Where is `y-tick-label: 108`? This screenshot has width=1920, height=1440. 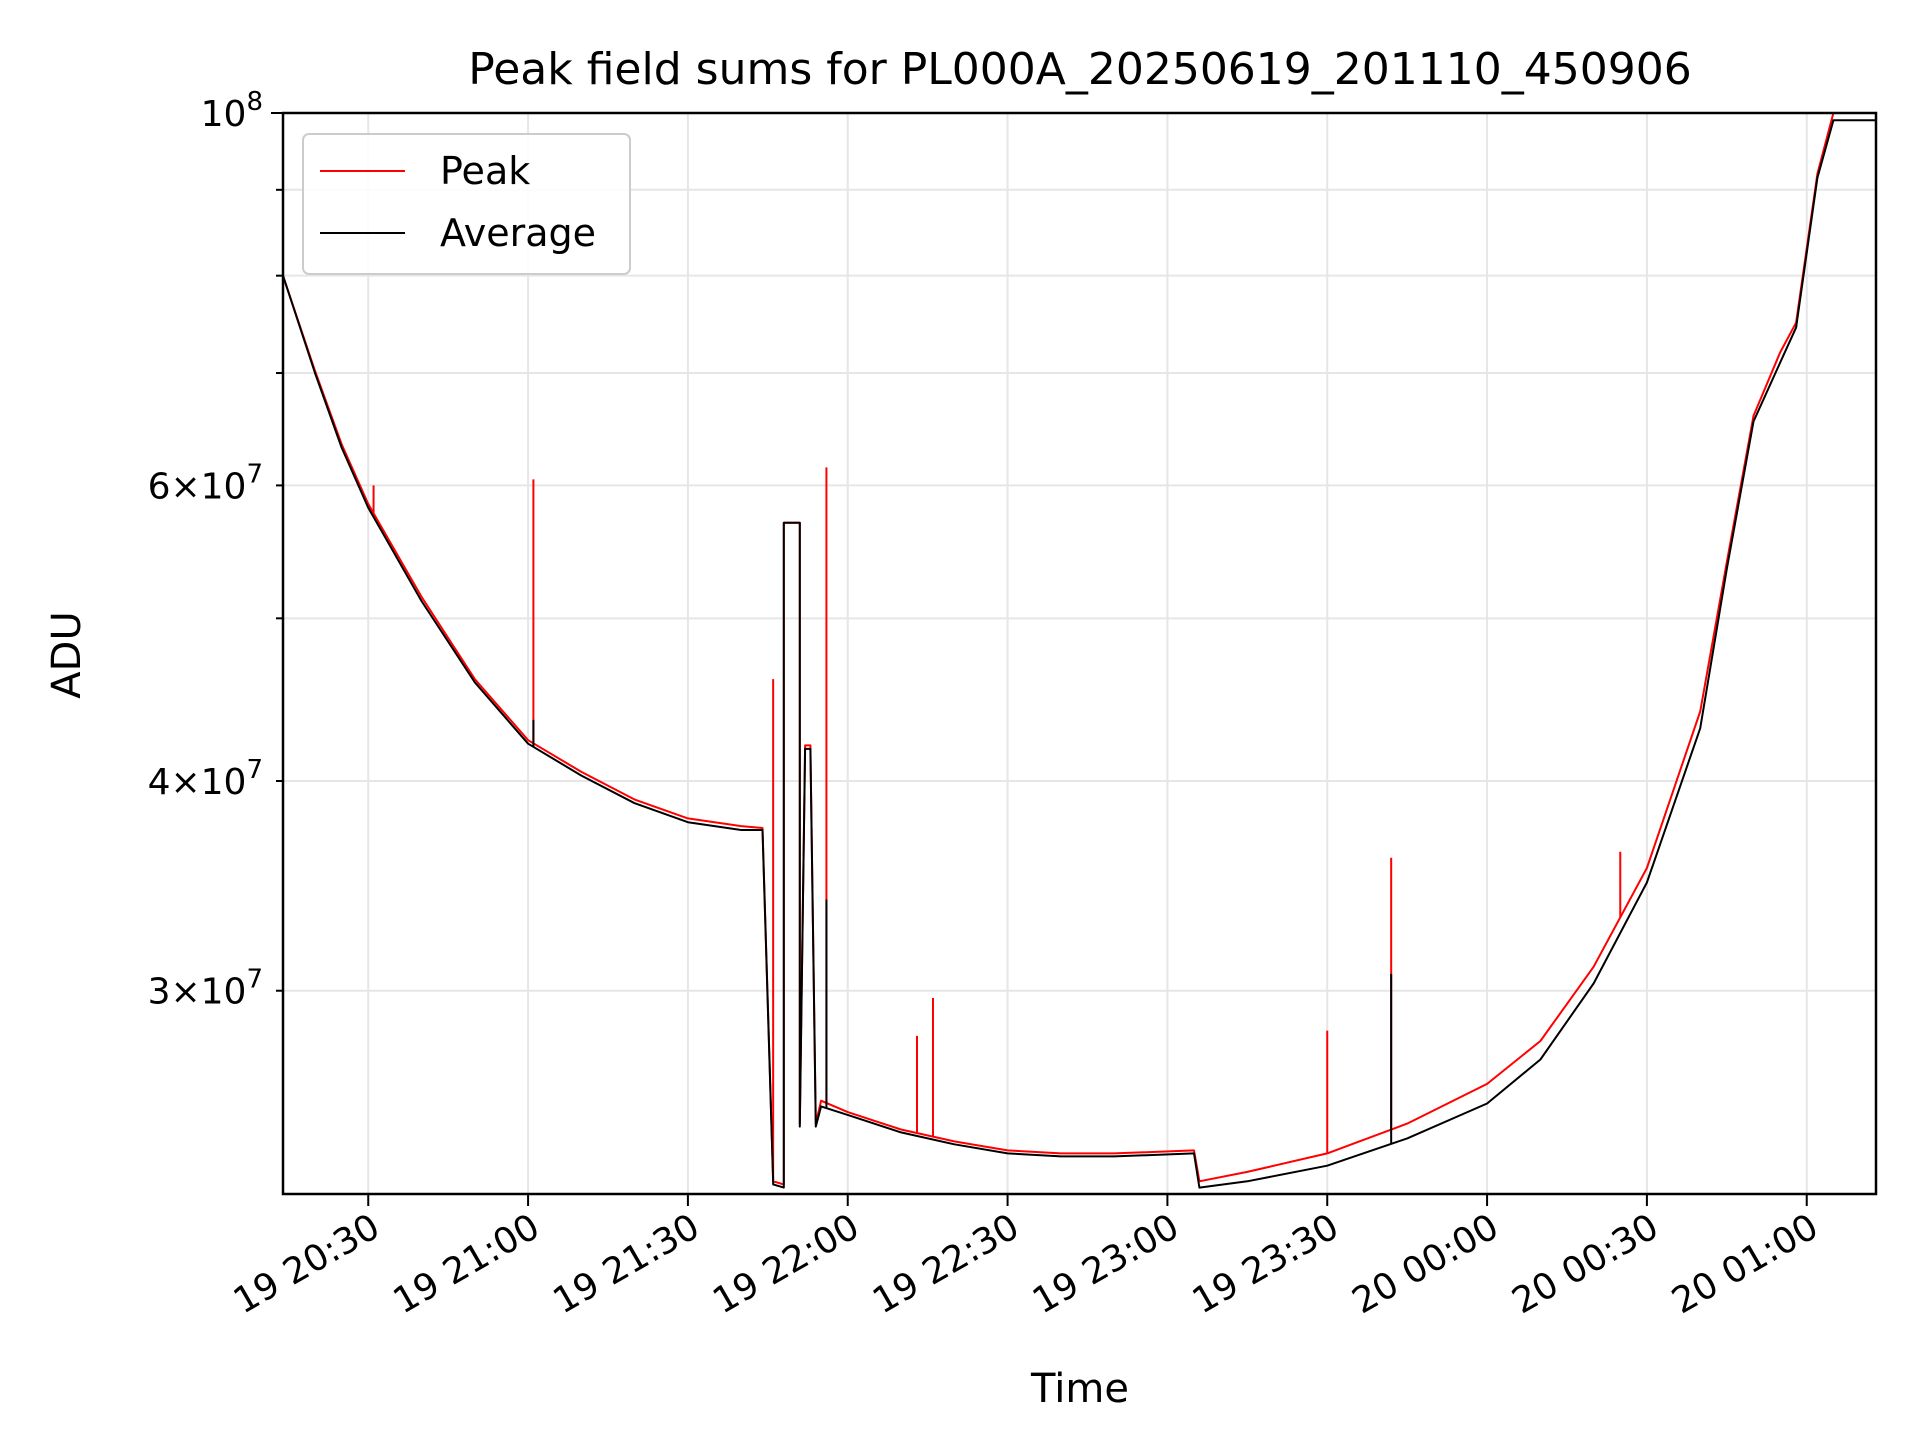 y-tick-label: 108 is located at coordinates (232, 111).